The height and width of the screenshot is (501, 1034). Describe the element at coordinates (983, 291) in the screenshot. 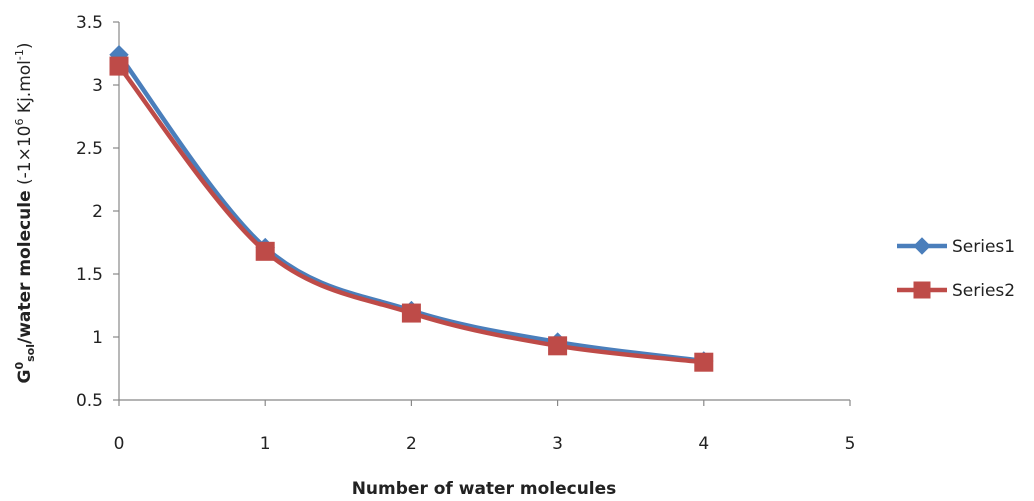

I see `legend-label: Series2` at that location.